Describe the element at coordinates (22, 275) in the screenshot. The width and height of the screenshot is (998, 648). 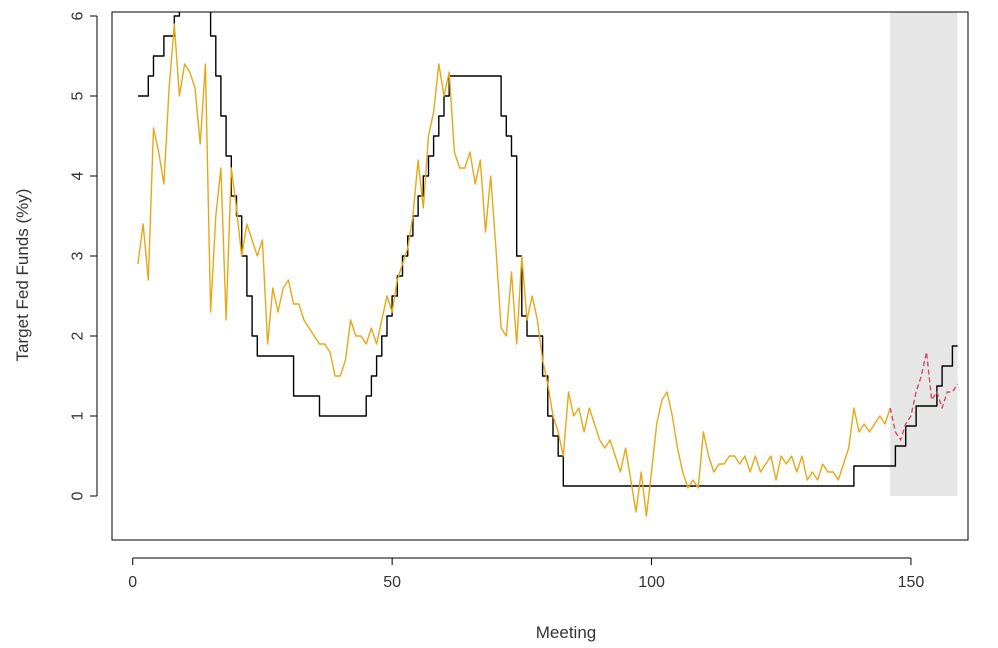
I see `y-axis-title: Target Fed Funds (%y)` at that location.